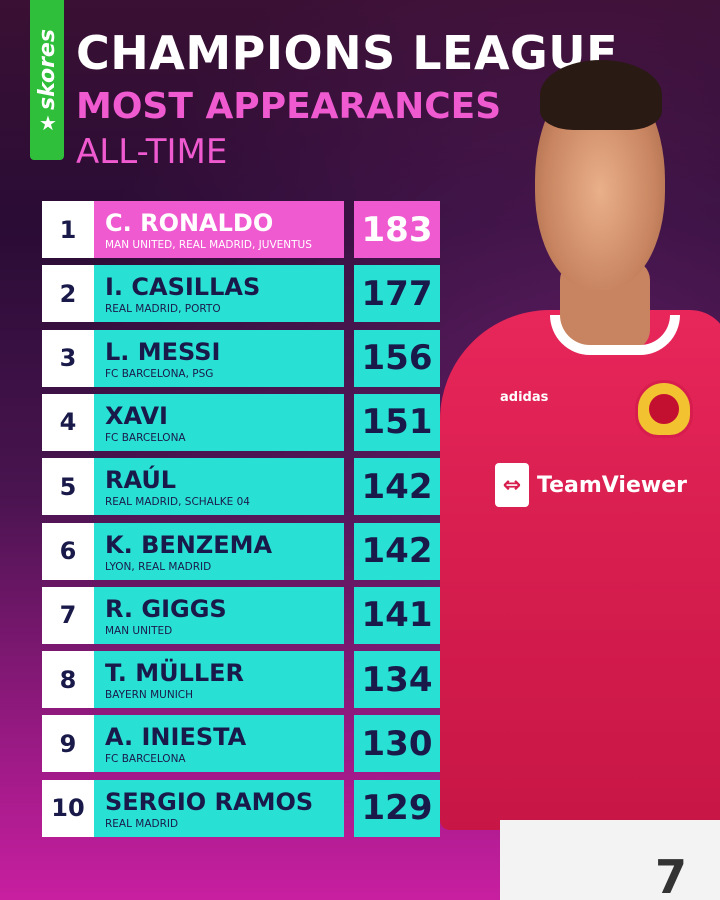 The width and height of the screenshot is (720, 900). What do you see at coordinates (158, 566) in the screenshot?
I see `player-clubs: LYON, REAL MADRID` at bounding box center [158, 566].